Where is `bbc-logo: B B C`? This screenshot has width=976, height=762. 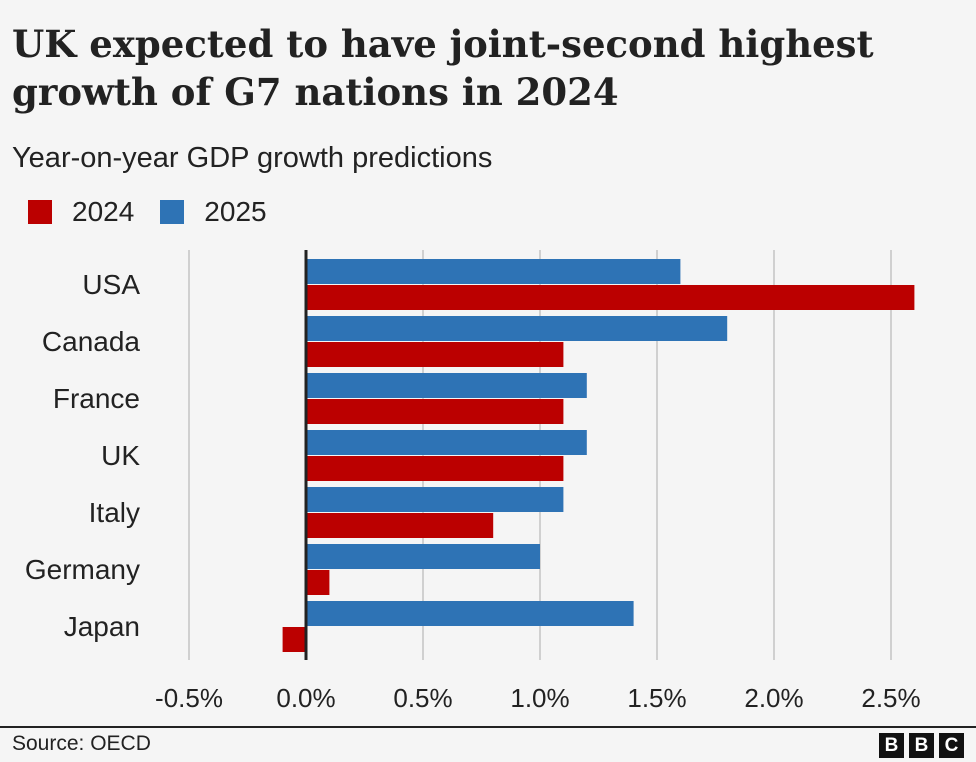 bbc-logo: B B C is located at coordinates (921, 745).